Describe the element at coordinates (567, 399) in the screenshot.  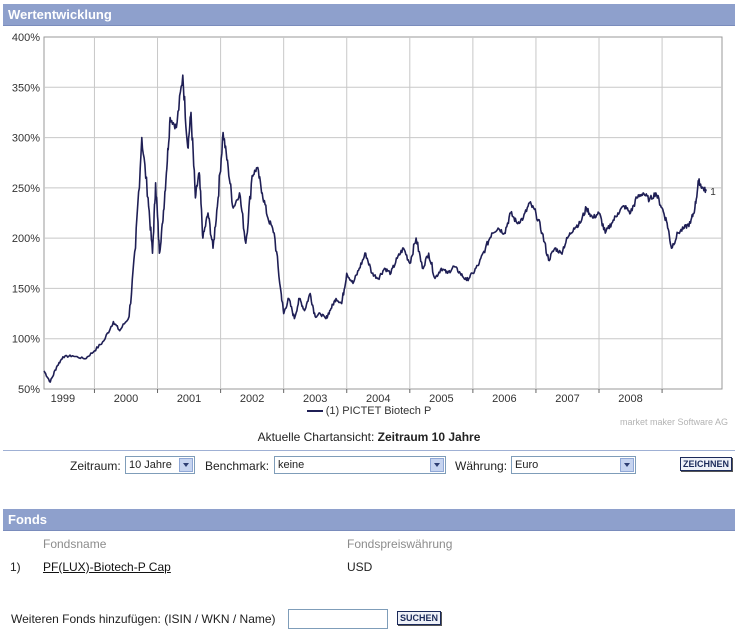
I see `x-tick-label: 2007` at that location.